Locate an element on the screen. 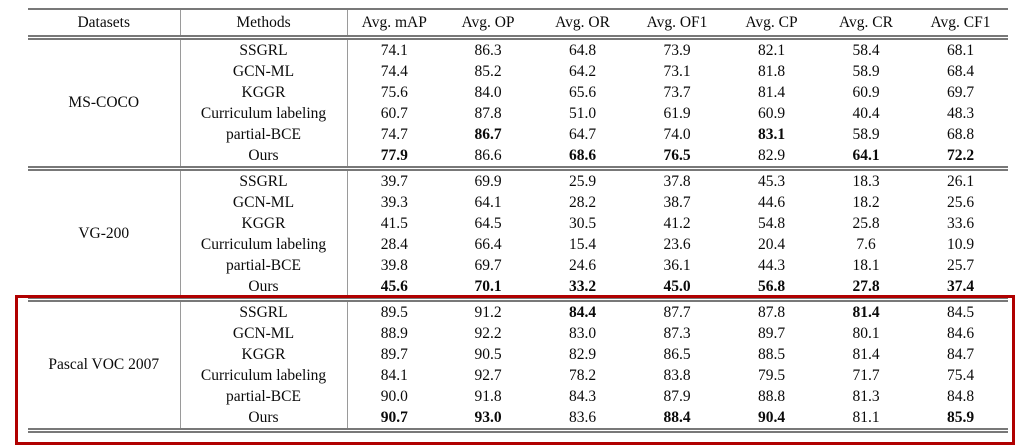 This screenshot has height=447, width=1021. metric-value: 65.6 is located at coordinates (582, 92).